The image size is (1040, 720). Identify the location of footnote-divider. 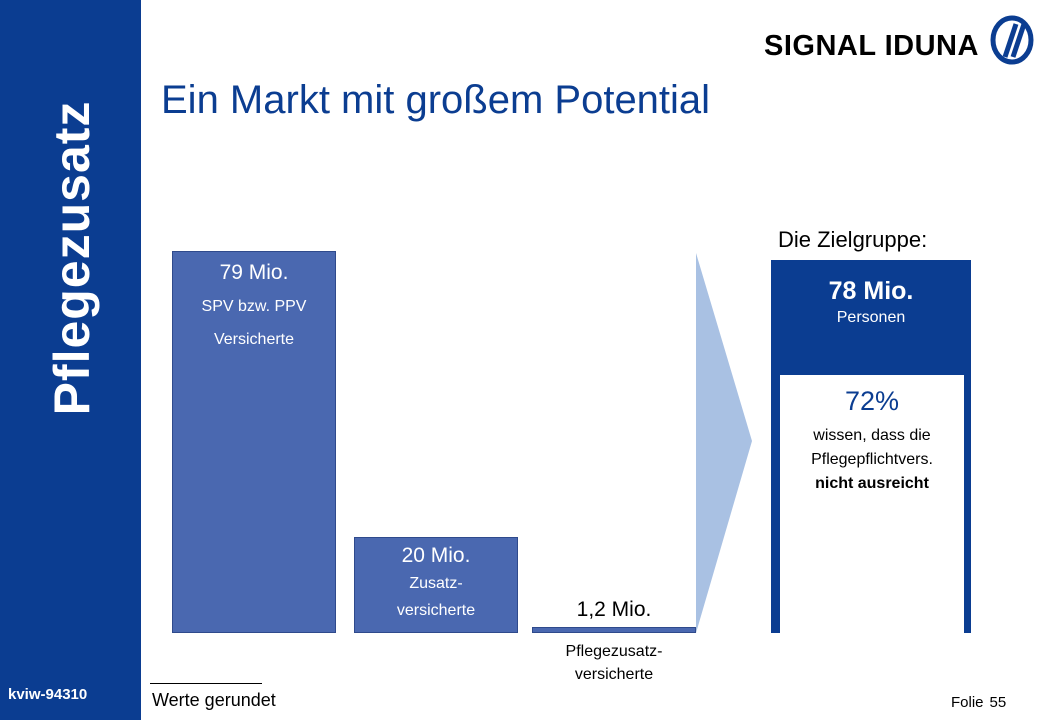
(206, 683).